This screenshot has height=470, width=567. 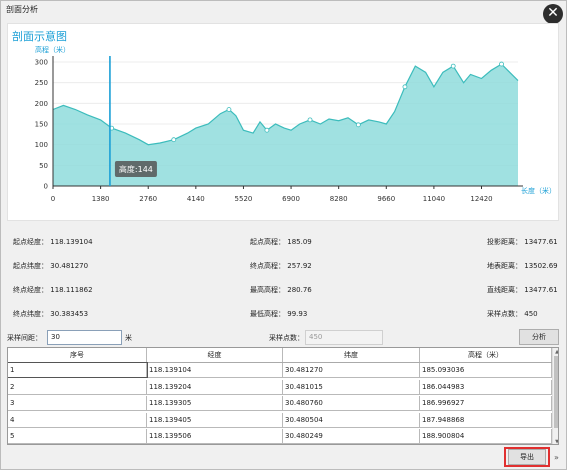 I want to click on x-tick-label: 8280, so click(x=339, y=199).